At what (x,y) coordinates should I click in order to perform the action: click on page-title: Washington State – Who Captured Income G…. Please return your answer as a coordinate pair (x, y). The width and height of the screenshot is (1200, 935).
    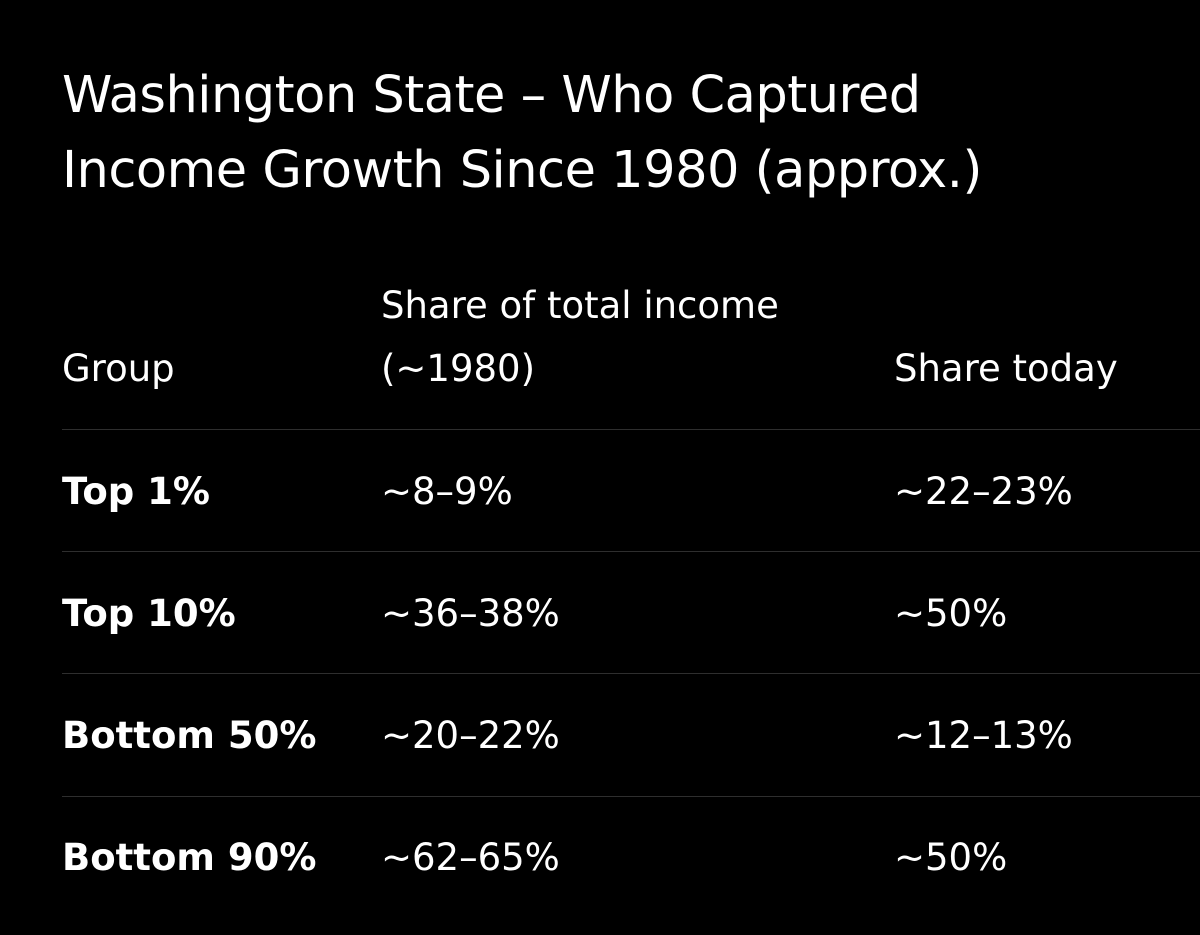
    Looking at the image, I should click on (612, 133).